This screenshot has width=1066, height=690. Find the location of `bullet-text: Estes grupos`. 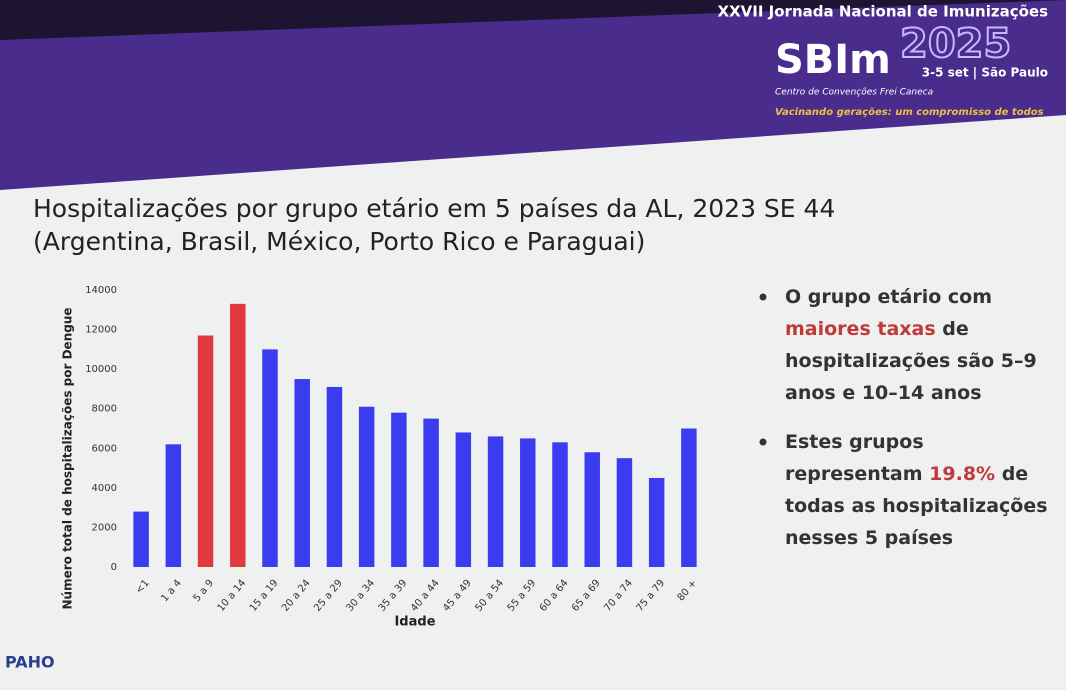

bullet-text: Estes grupos is located at coordinates (854, 442).